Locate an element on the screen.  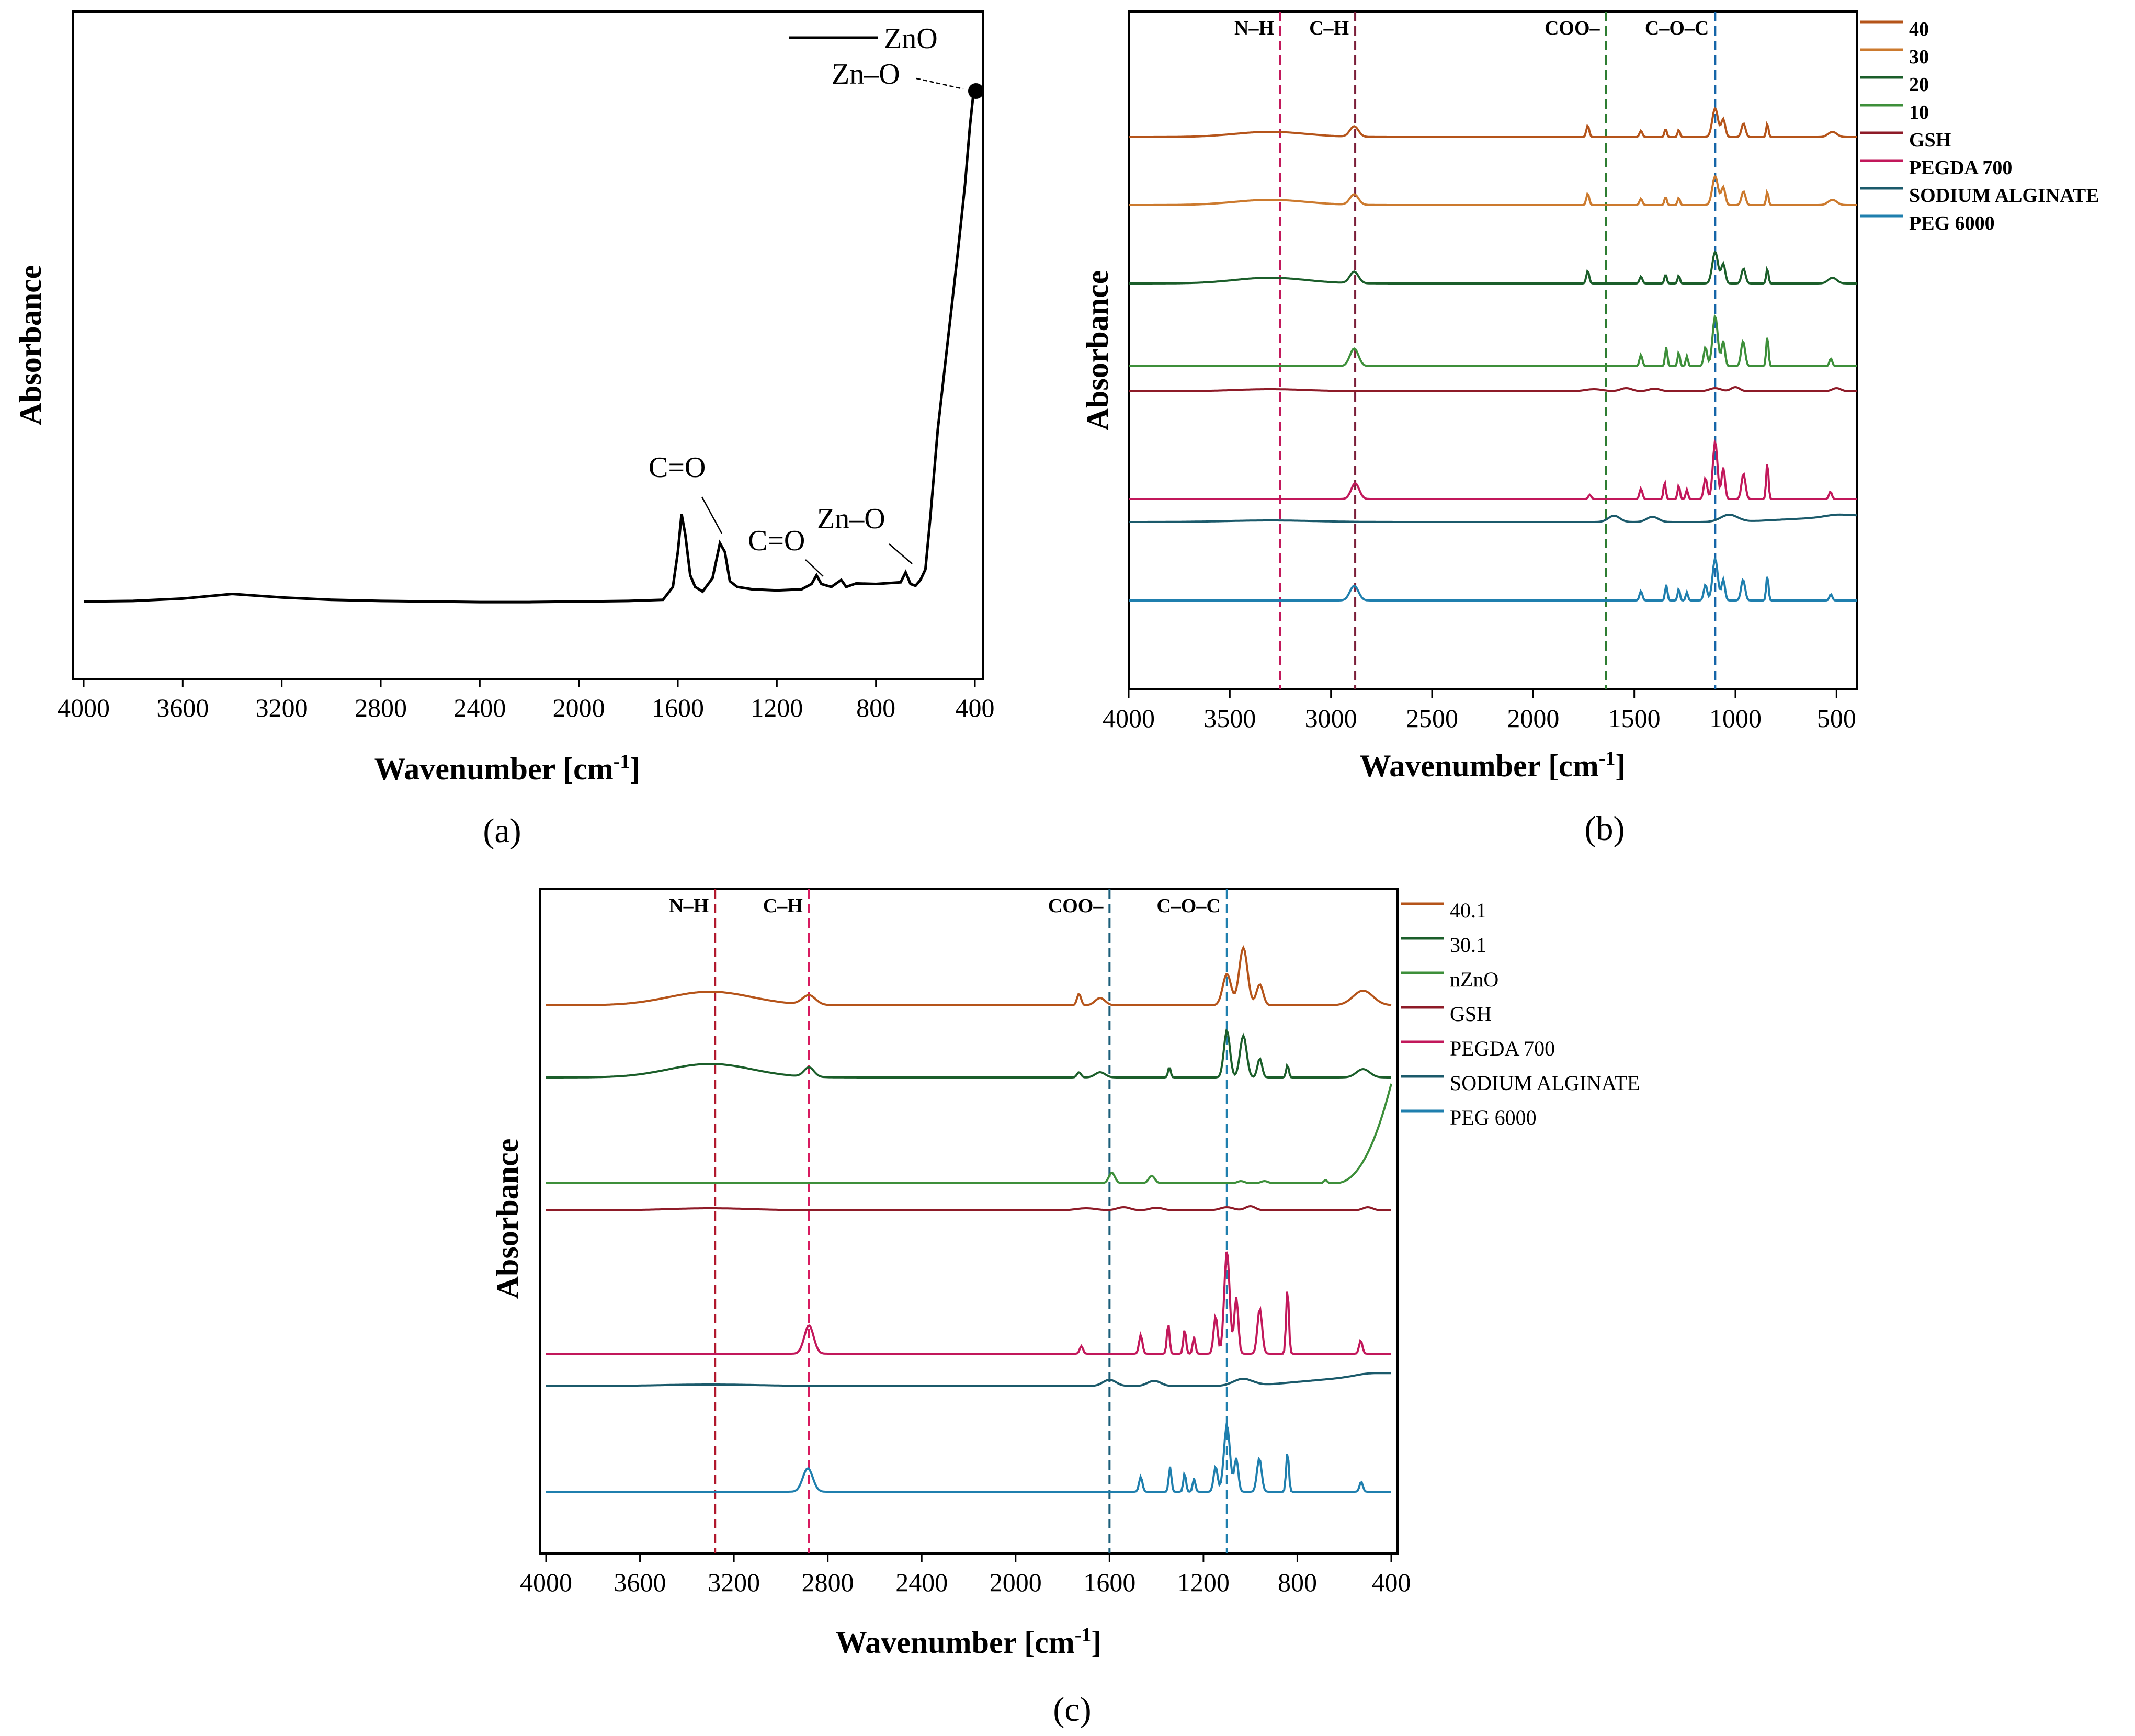
panel-a-x-axis-title-end: ] is located at coordinates (635, 769).